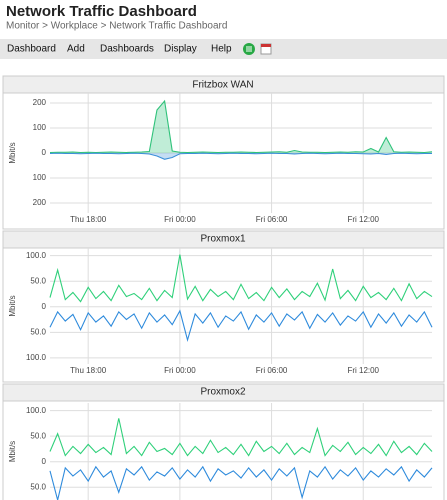 The image size is (447, 500). Describe the element at coordinates (249, 49) in the screenshot. I see `status-icon-lines` at that location.